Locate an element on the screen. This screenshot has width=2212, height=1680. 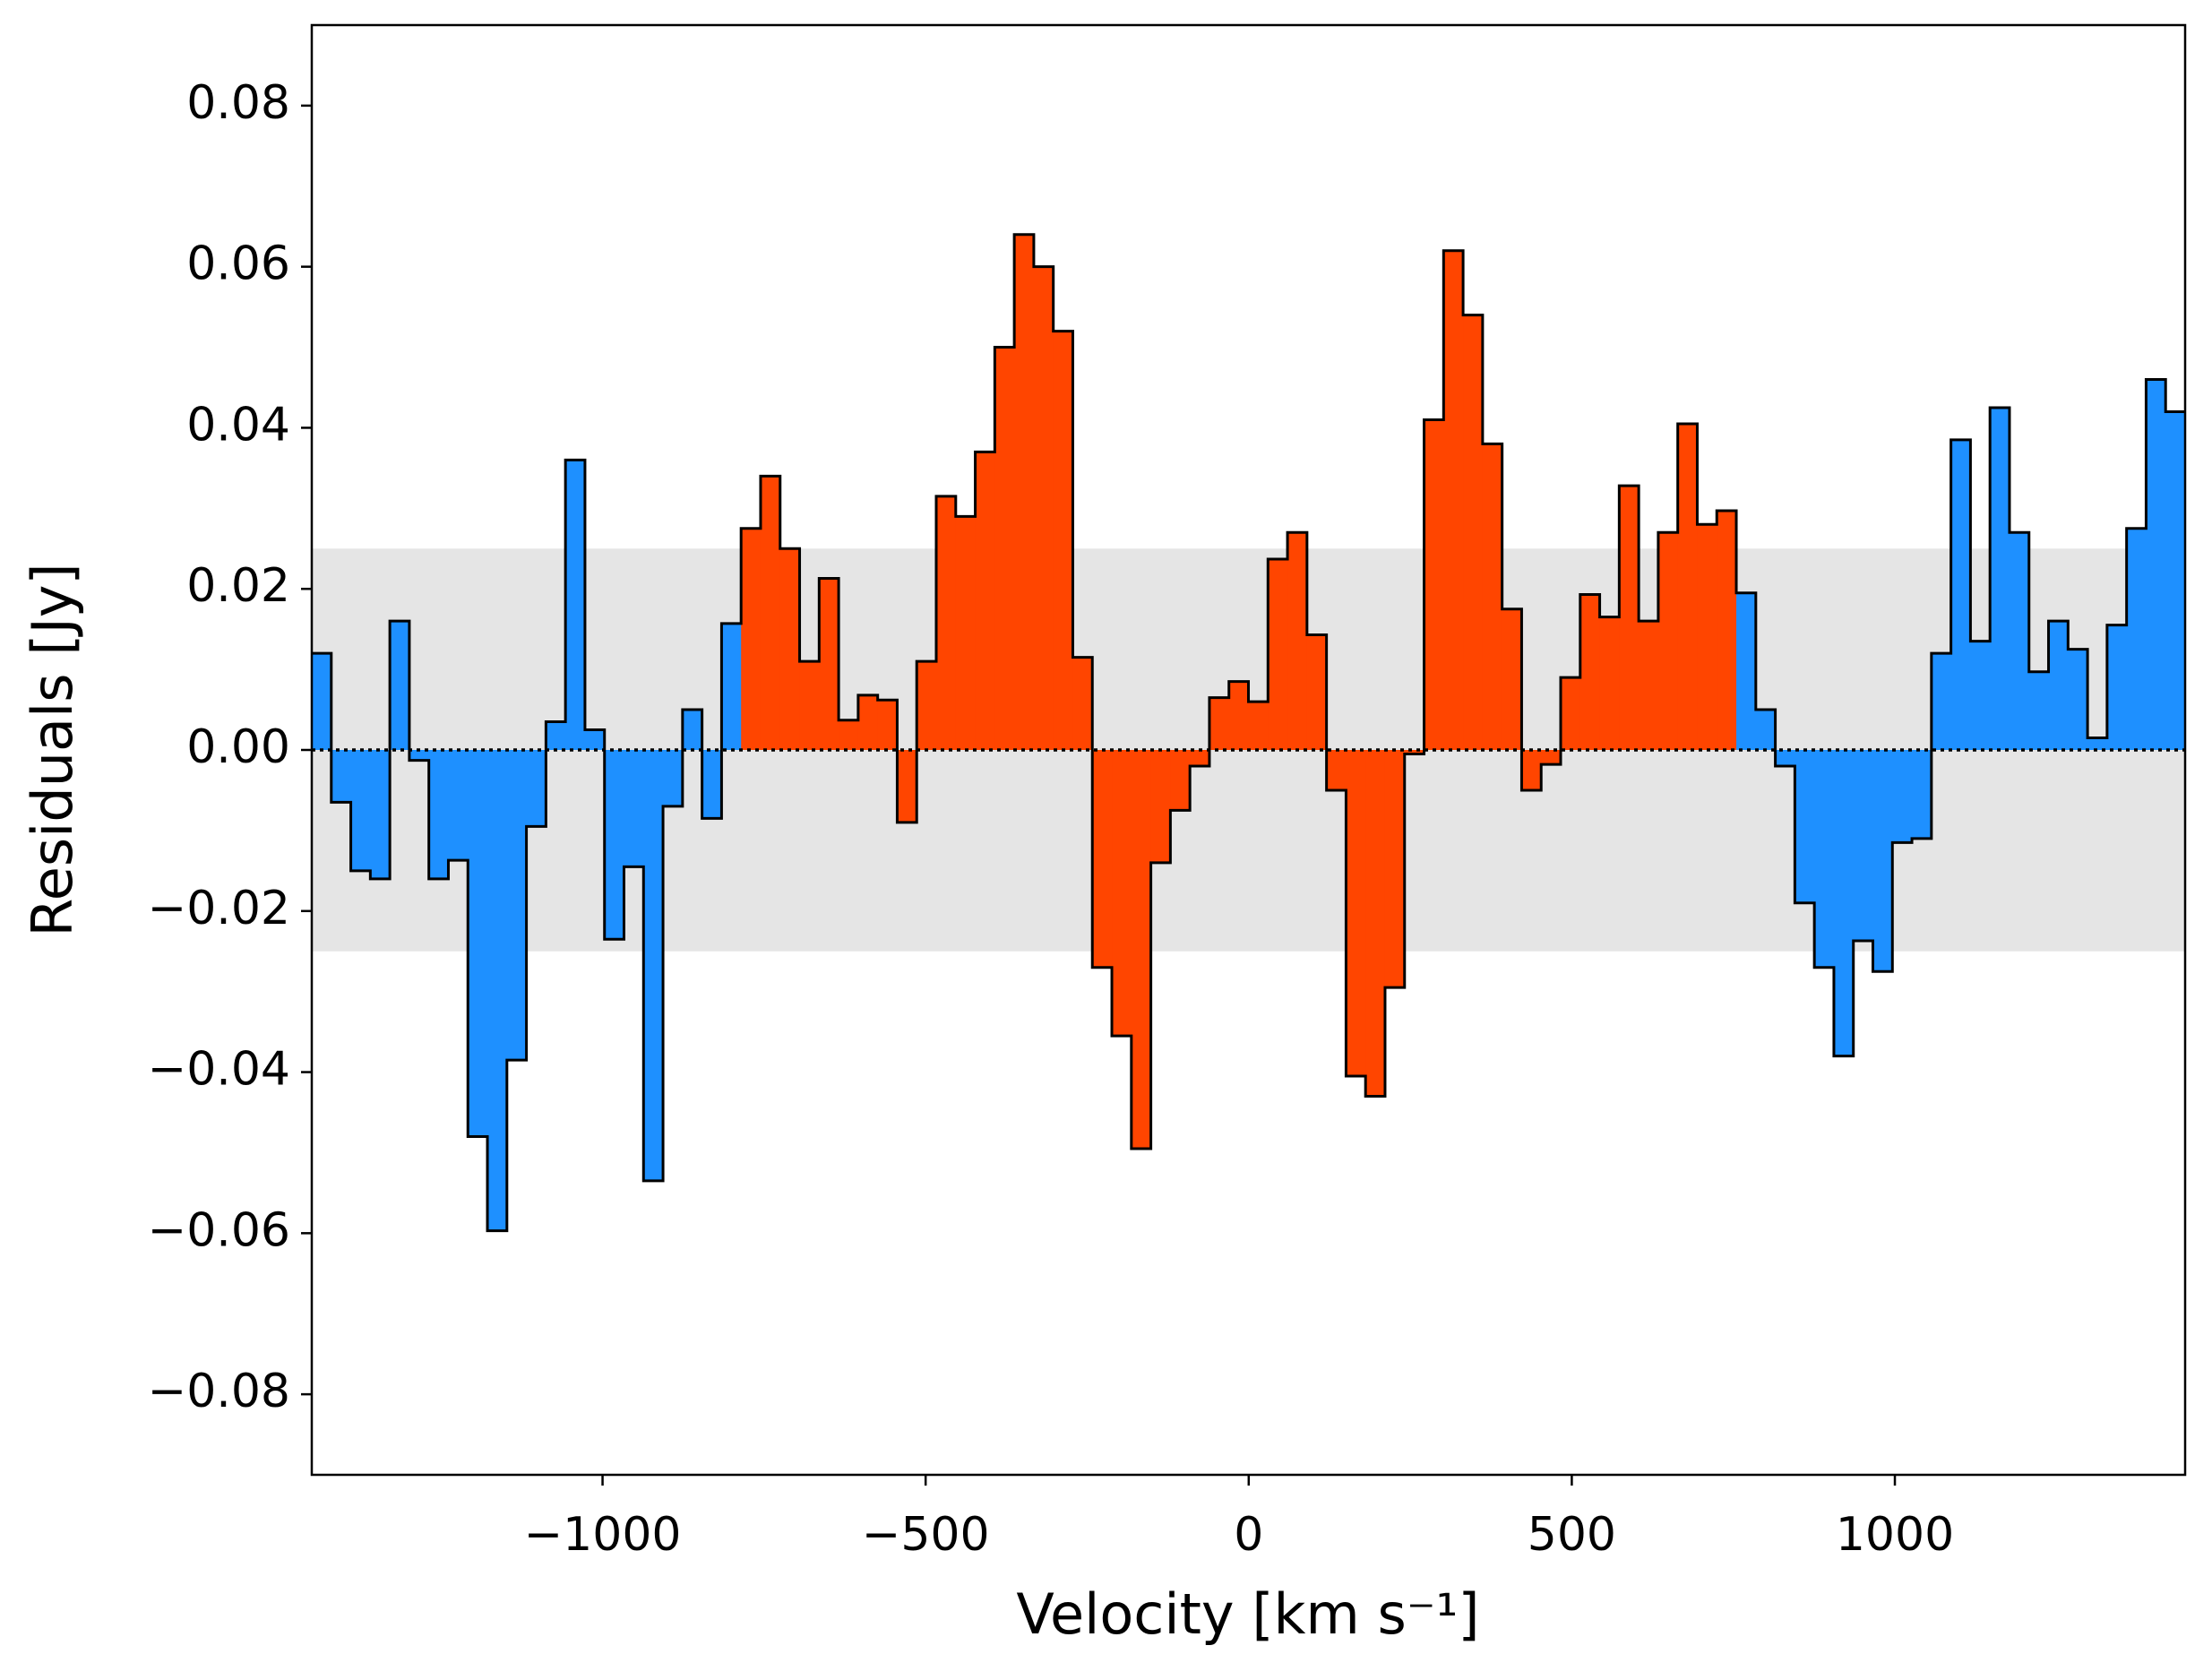
y-tick-label: 0.02 is located at coordinates (238, 586).